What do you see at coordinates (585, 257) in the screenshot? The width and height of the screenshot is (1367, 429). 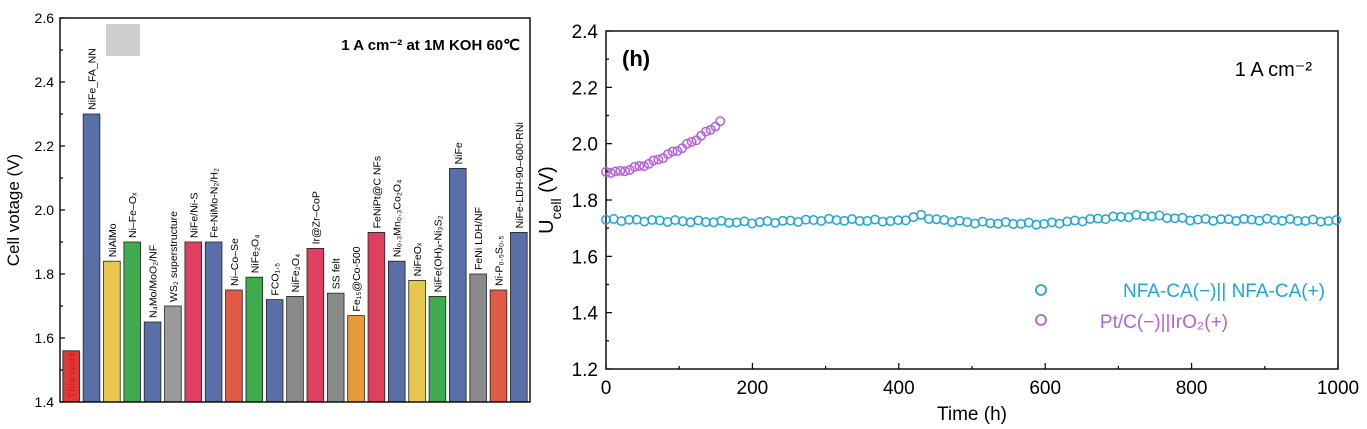 I see `y-tick-label: 1.6` at bounding box center [585, 257].